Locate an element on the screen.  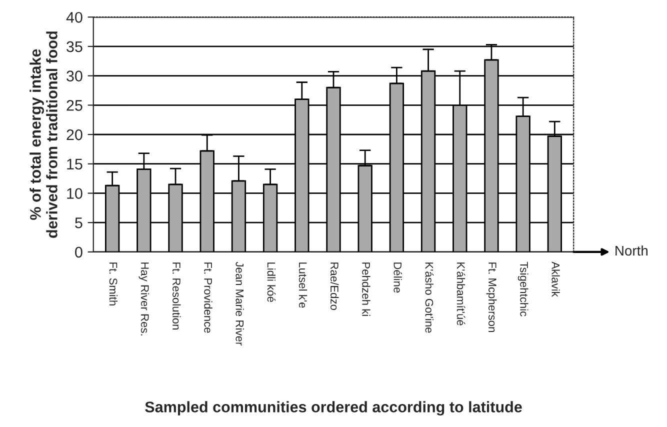
y-tick-label: 35 is located at coordinates (74, 46).